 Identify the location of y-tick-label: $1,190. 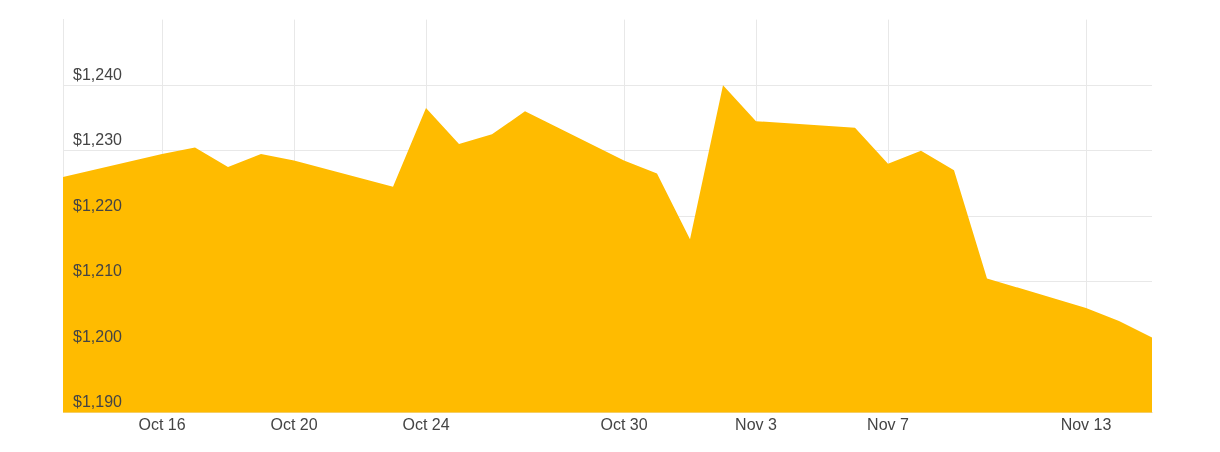
(98, 402).